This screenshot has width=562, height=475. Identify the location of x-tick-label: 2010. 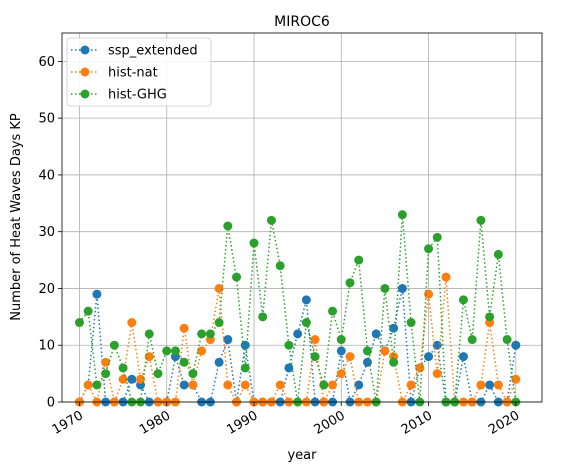
(417, 423).